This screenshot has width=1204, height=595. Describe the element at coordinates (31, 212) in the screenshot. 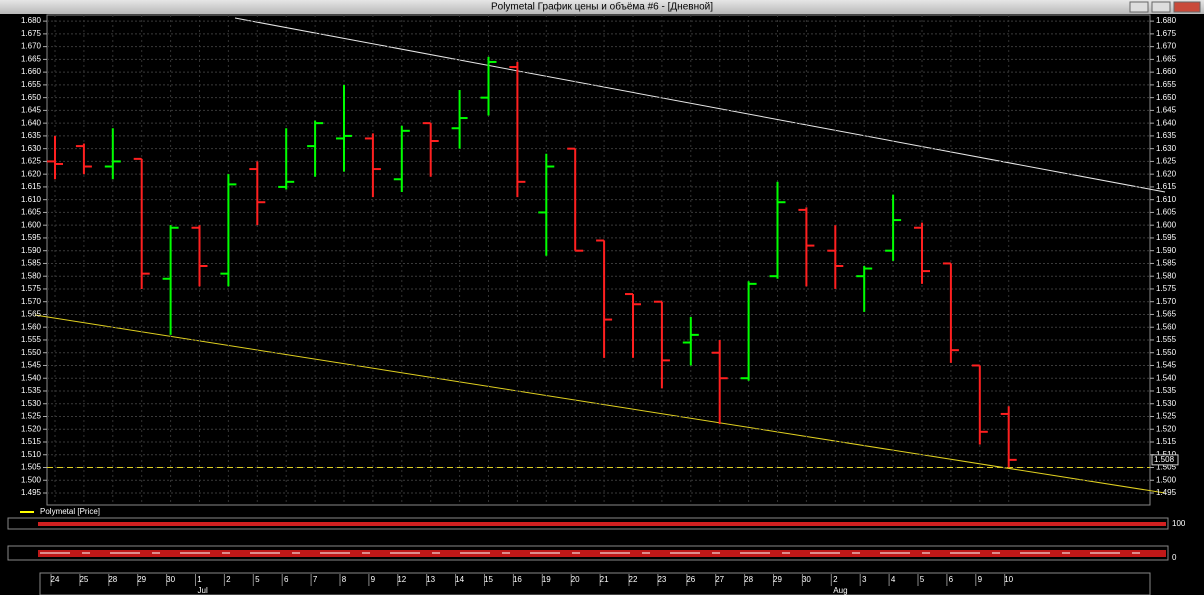

I see `y-tick-label: 1.605` at that location.